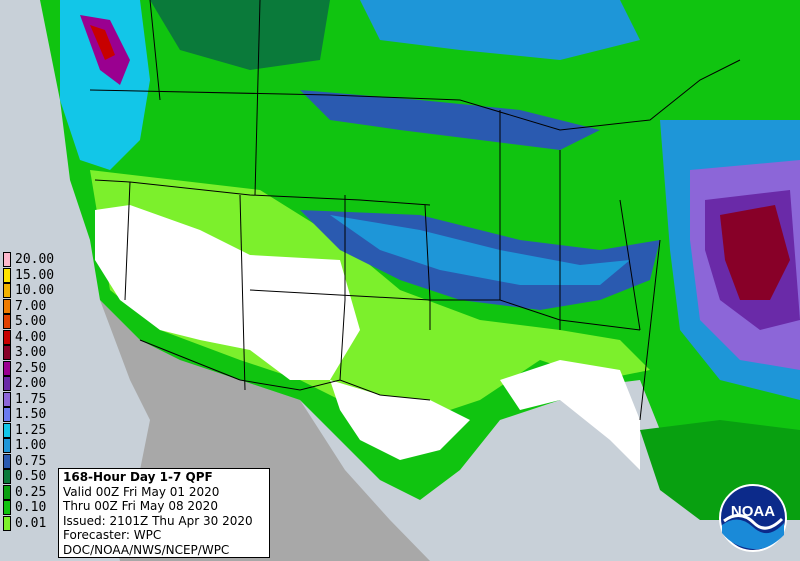 The image size is (800, 561). I want to click on legend-row: 0.50, so click(33, 477).